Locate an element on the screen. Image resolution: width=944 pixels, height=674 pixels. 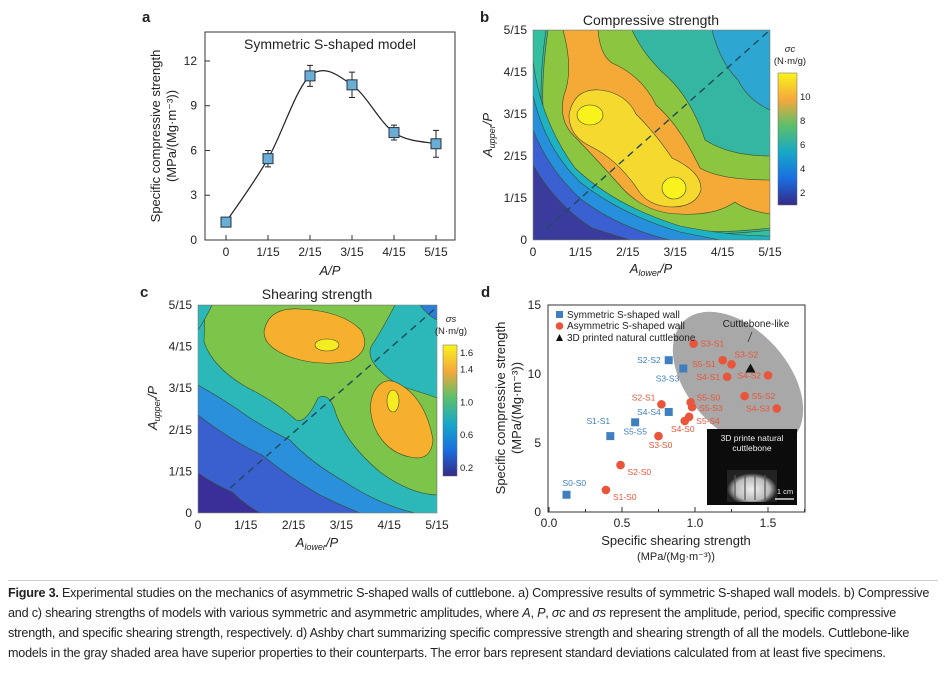
data-point: S1-S0 is located at coordinates (619, 493).